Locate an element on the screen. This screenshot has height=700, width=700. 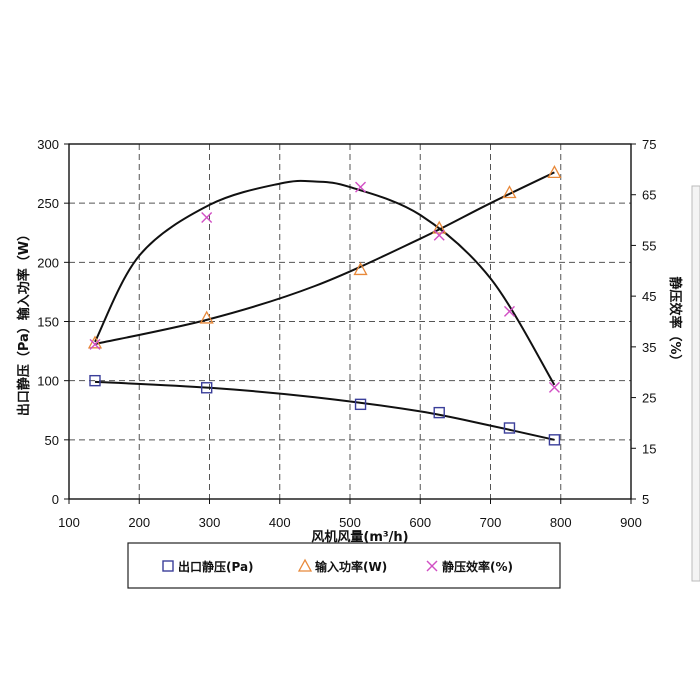
x-tick-labels: 100 200 300 400 500 600 700 800 900 is located at coordinates (350, 522).